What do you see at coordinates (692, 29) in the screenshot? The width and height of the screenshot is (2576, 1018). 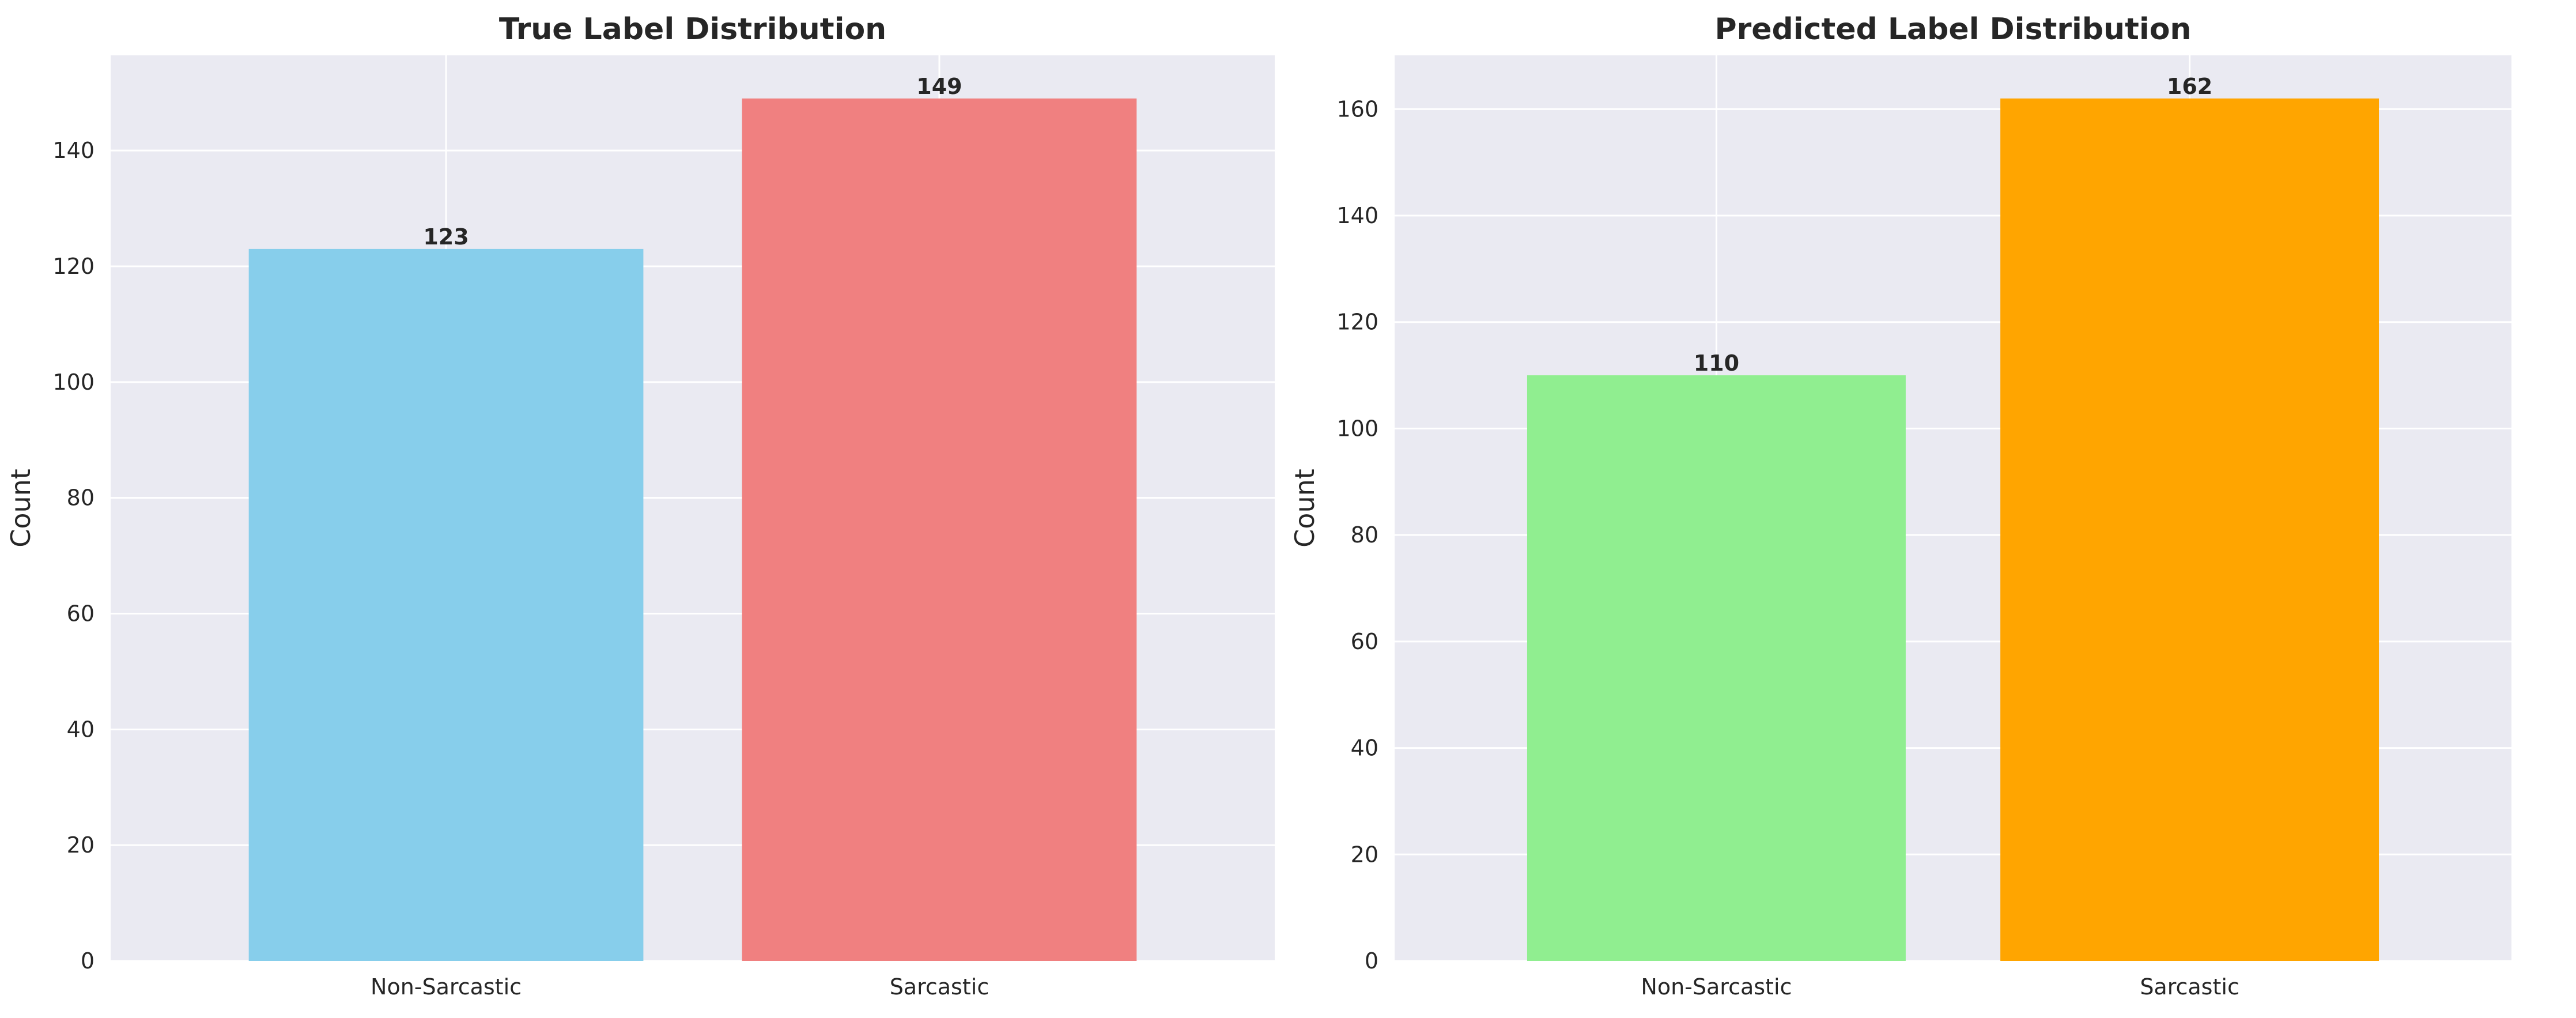 I see `chart-title: True Label Distribution` at bounding box center [692, 29].